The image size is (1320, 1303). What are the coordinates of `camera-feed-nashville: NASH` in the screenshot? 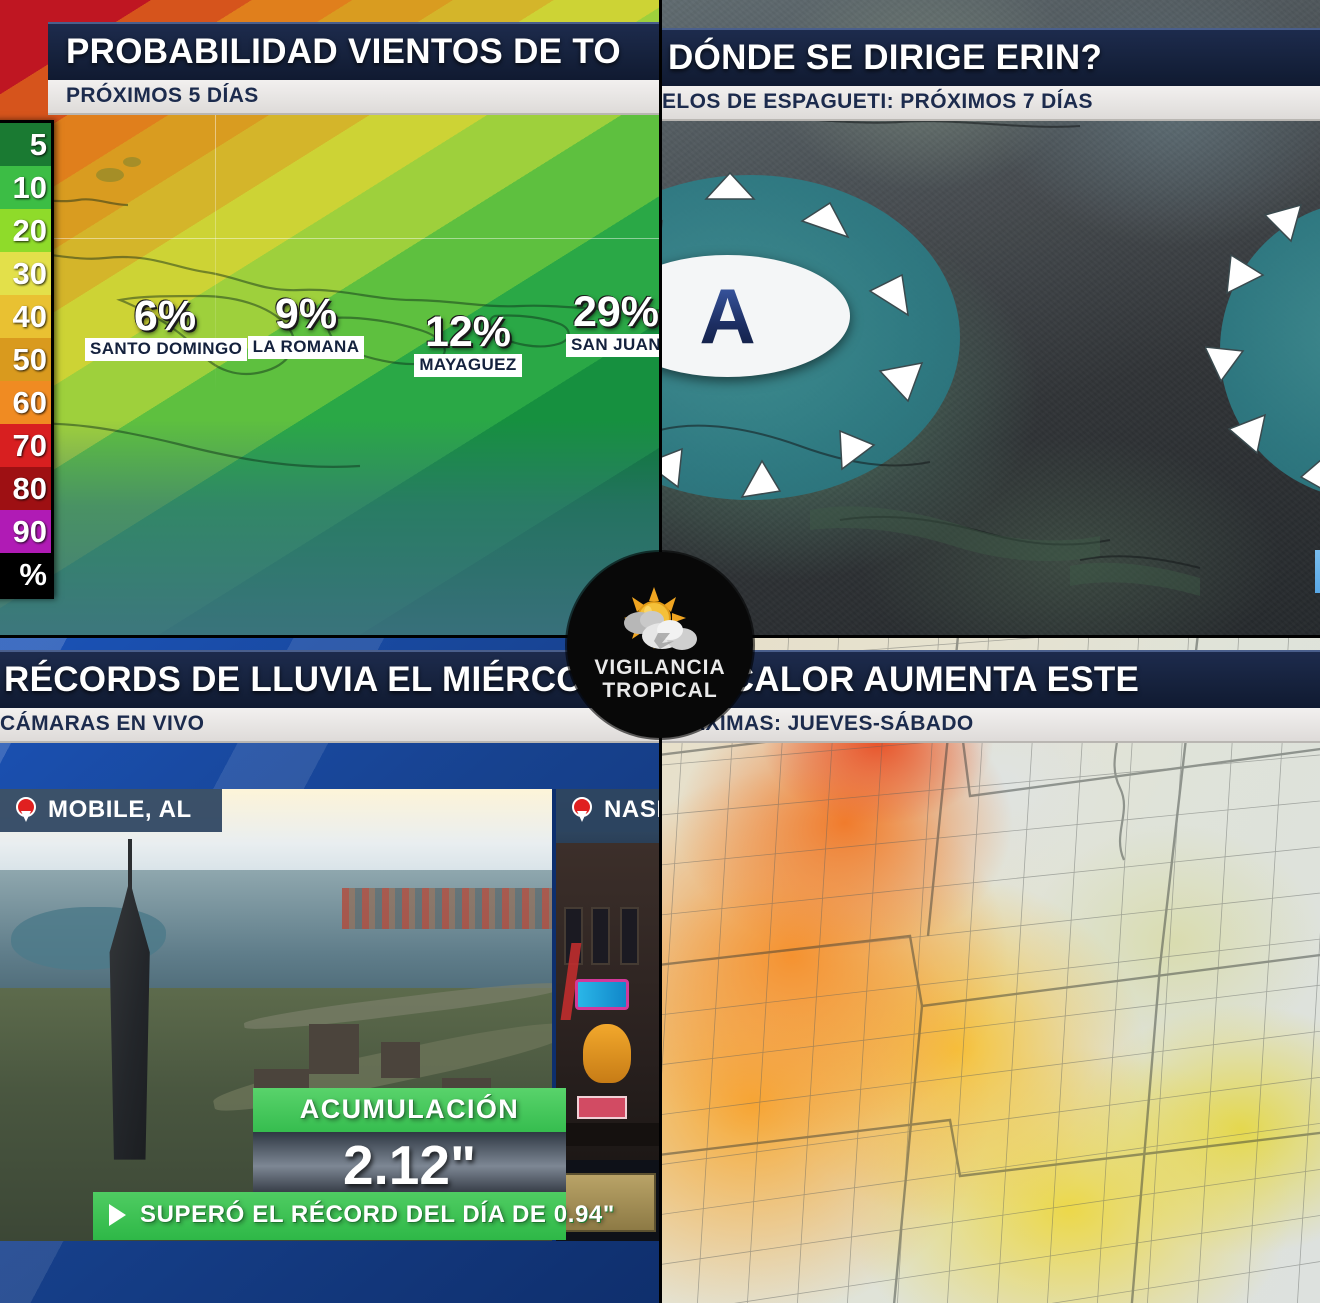 It's located at (606, 1015).